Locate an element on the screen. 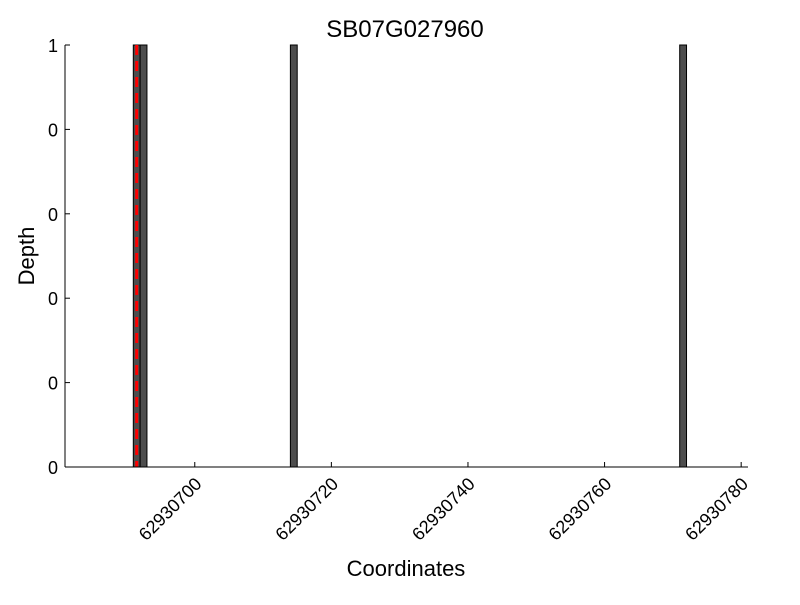 The height and width of the screenshot is (605, 800). x-axis-label: Coordinates is located at coordinates (406, 568).